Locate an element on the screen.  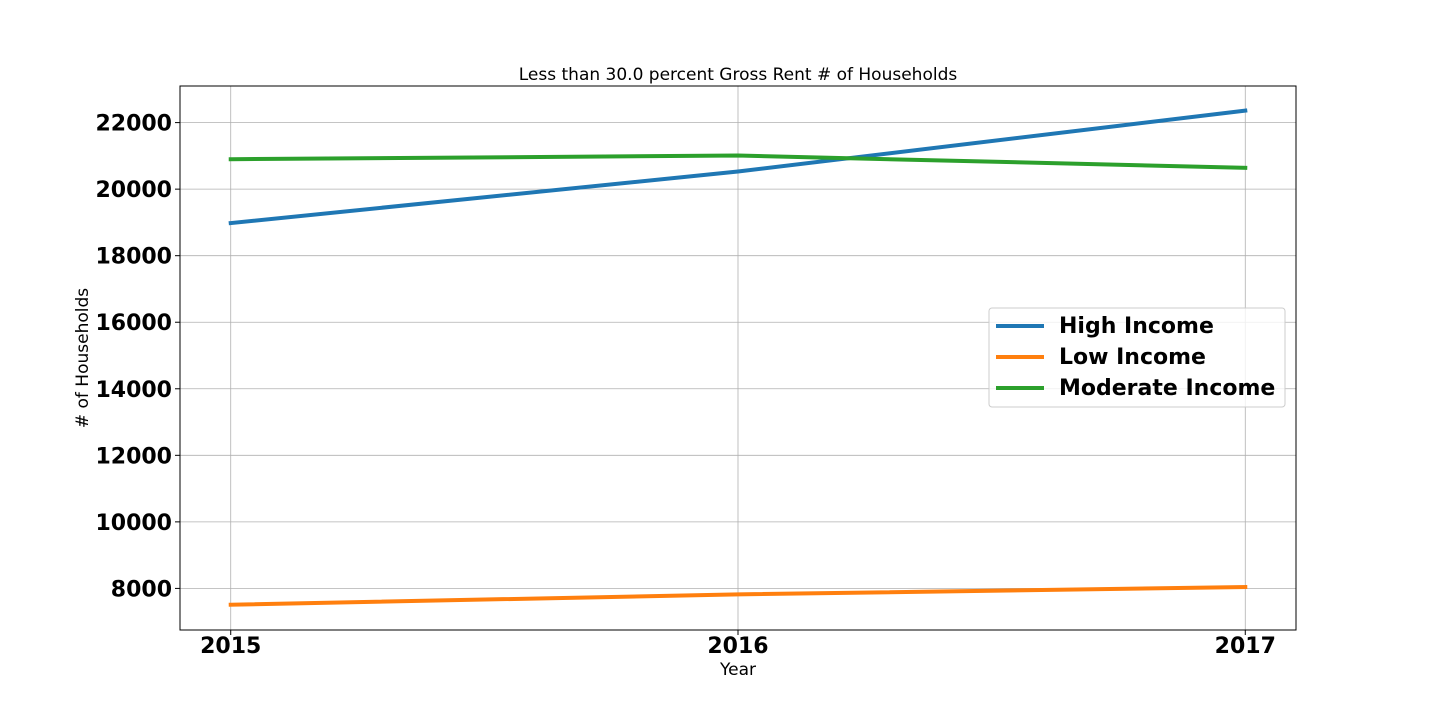
x-tick-label: 2015 is located at coordinates (230, 646).